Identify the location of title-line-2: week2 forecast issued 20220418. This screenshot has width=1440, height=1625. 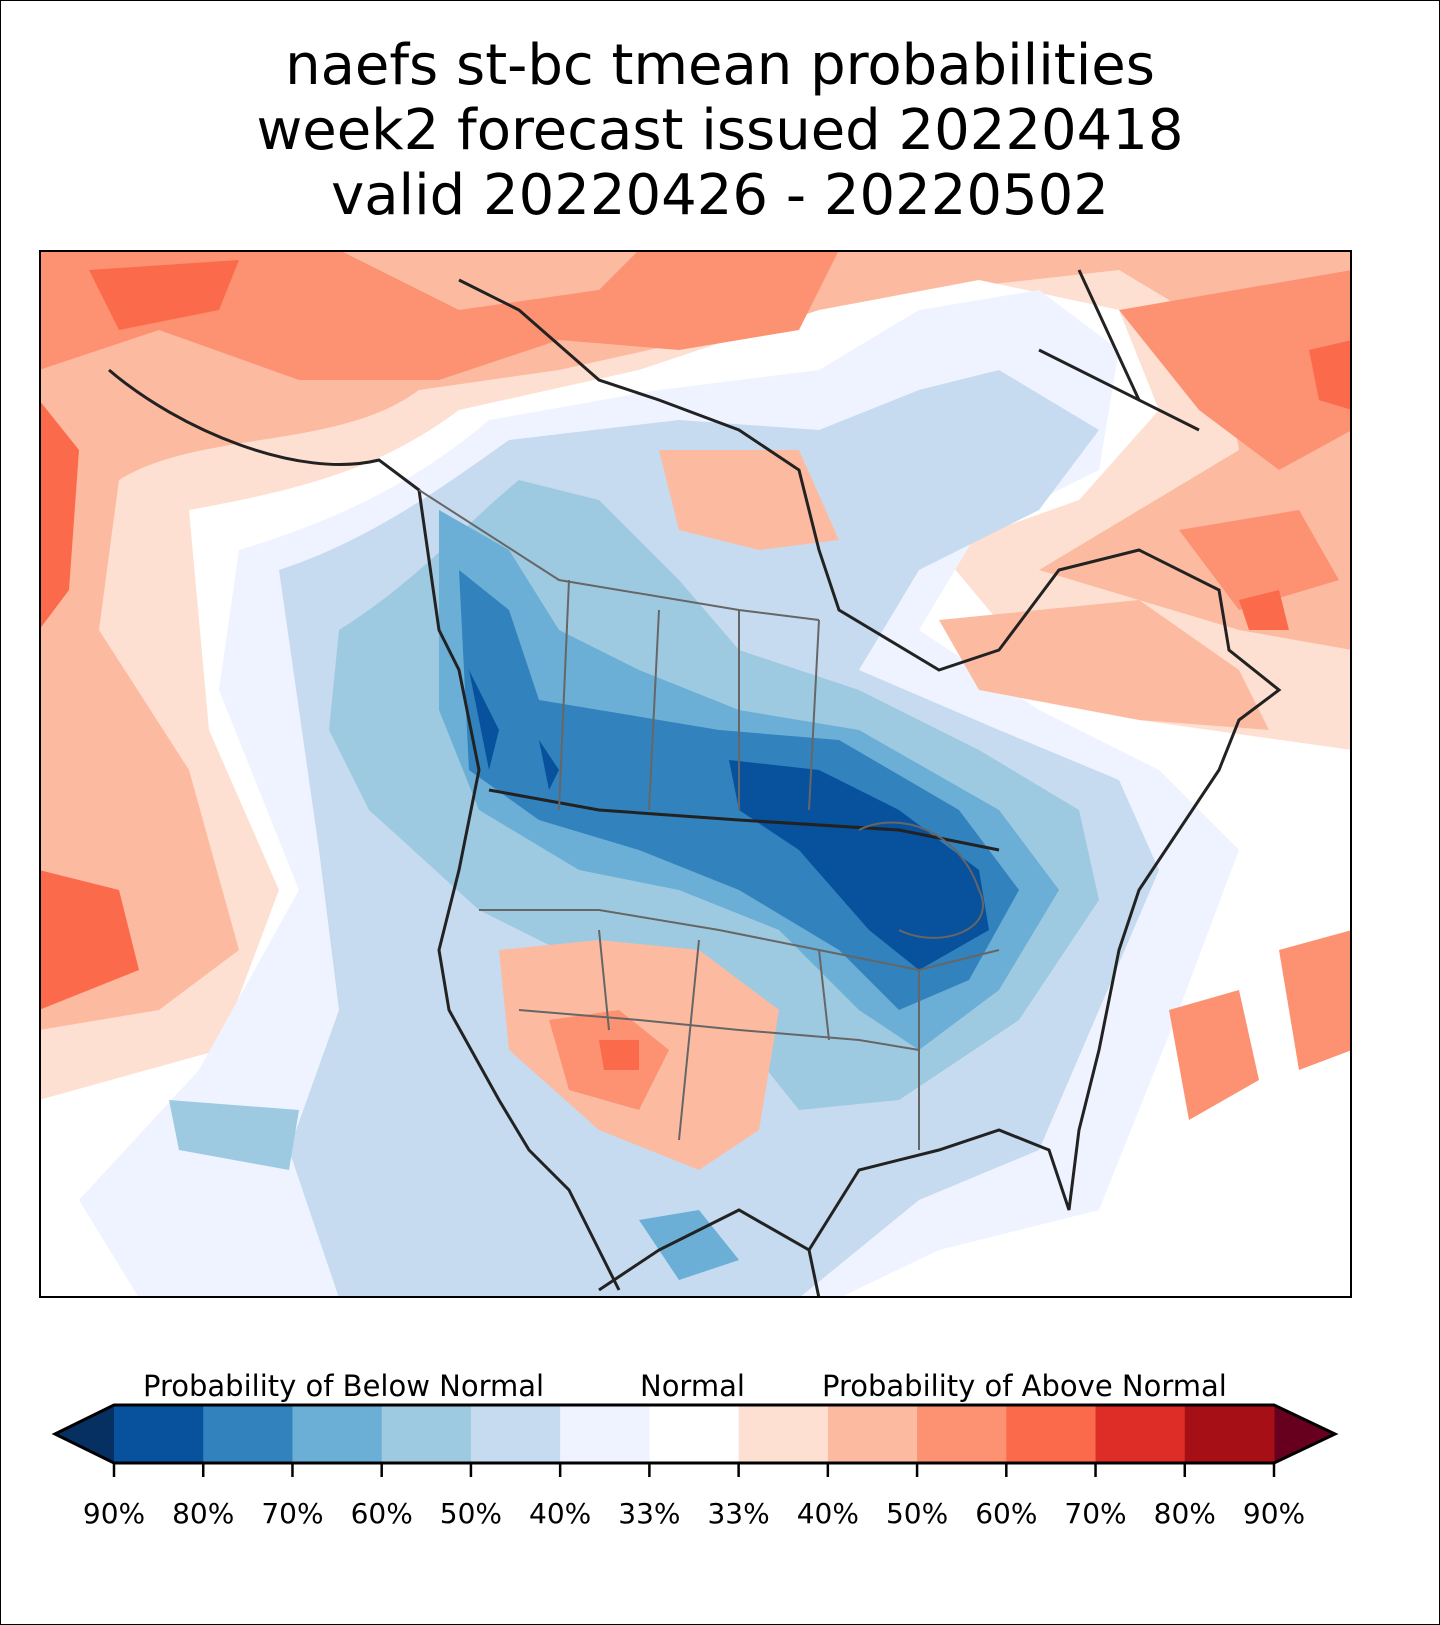
(720, 130).